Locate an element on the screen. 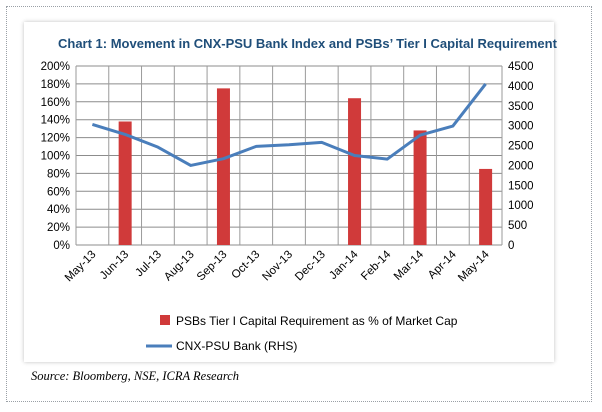 Image resolution: width=602 pixels, height=412 pixels. x-tick-label: Apr-14 is located at coordinates (442, 264).